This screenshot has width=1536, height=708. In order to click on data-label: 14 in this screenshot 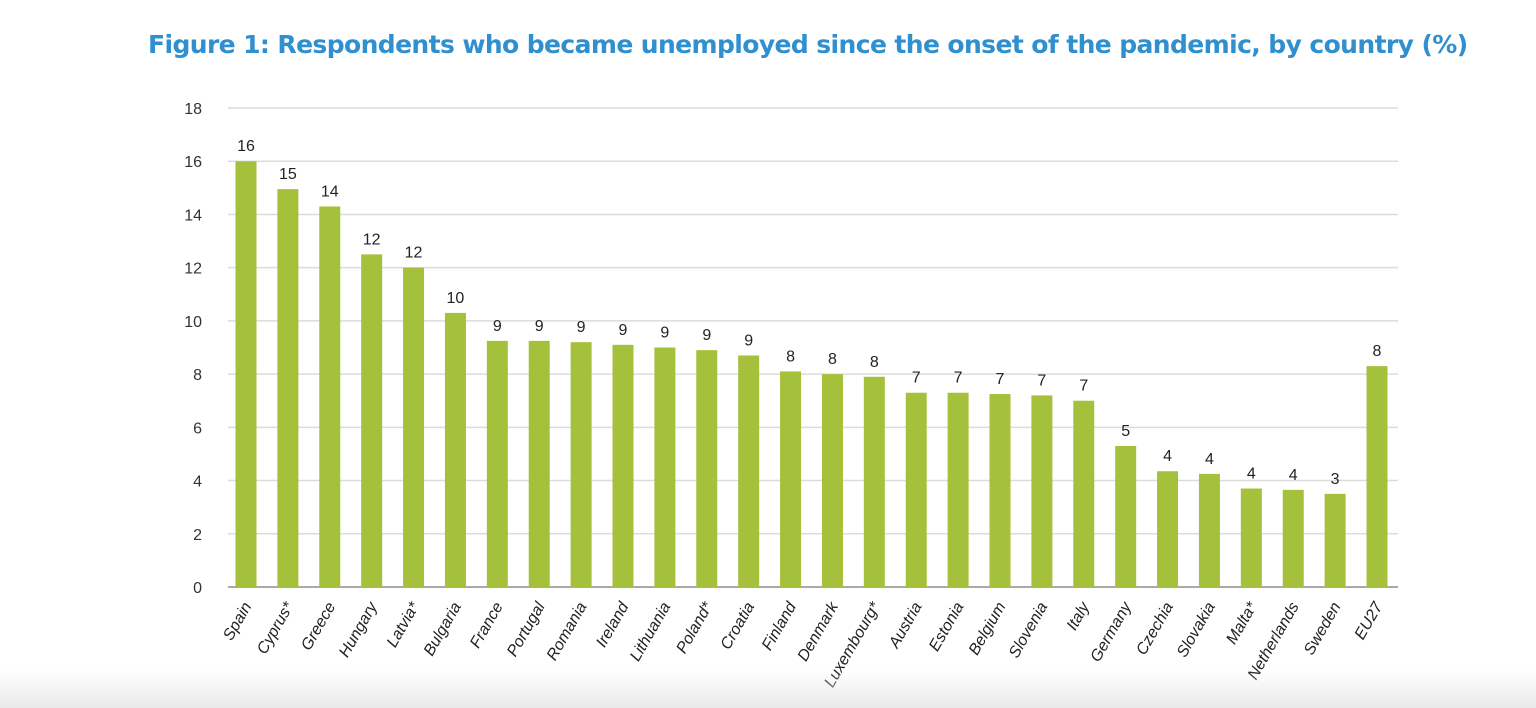, I will do `click(330, 191)`.